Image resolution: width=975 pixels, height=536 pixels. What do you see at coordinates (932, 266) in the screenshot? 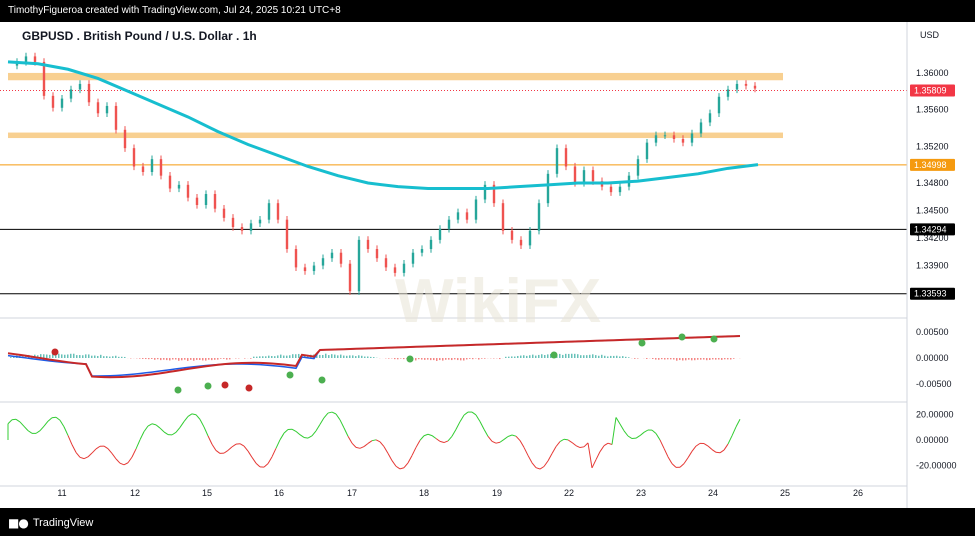
I see `price-tick-label: 1.33900` at bounding box center [932, 266].